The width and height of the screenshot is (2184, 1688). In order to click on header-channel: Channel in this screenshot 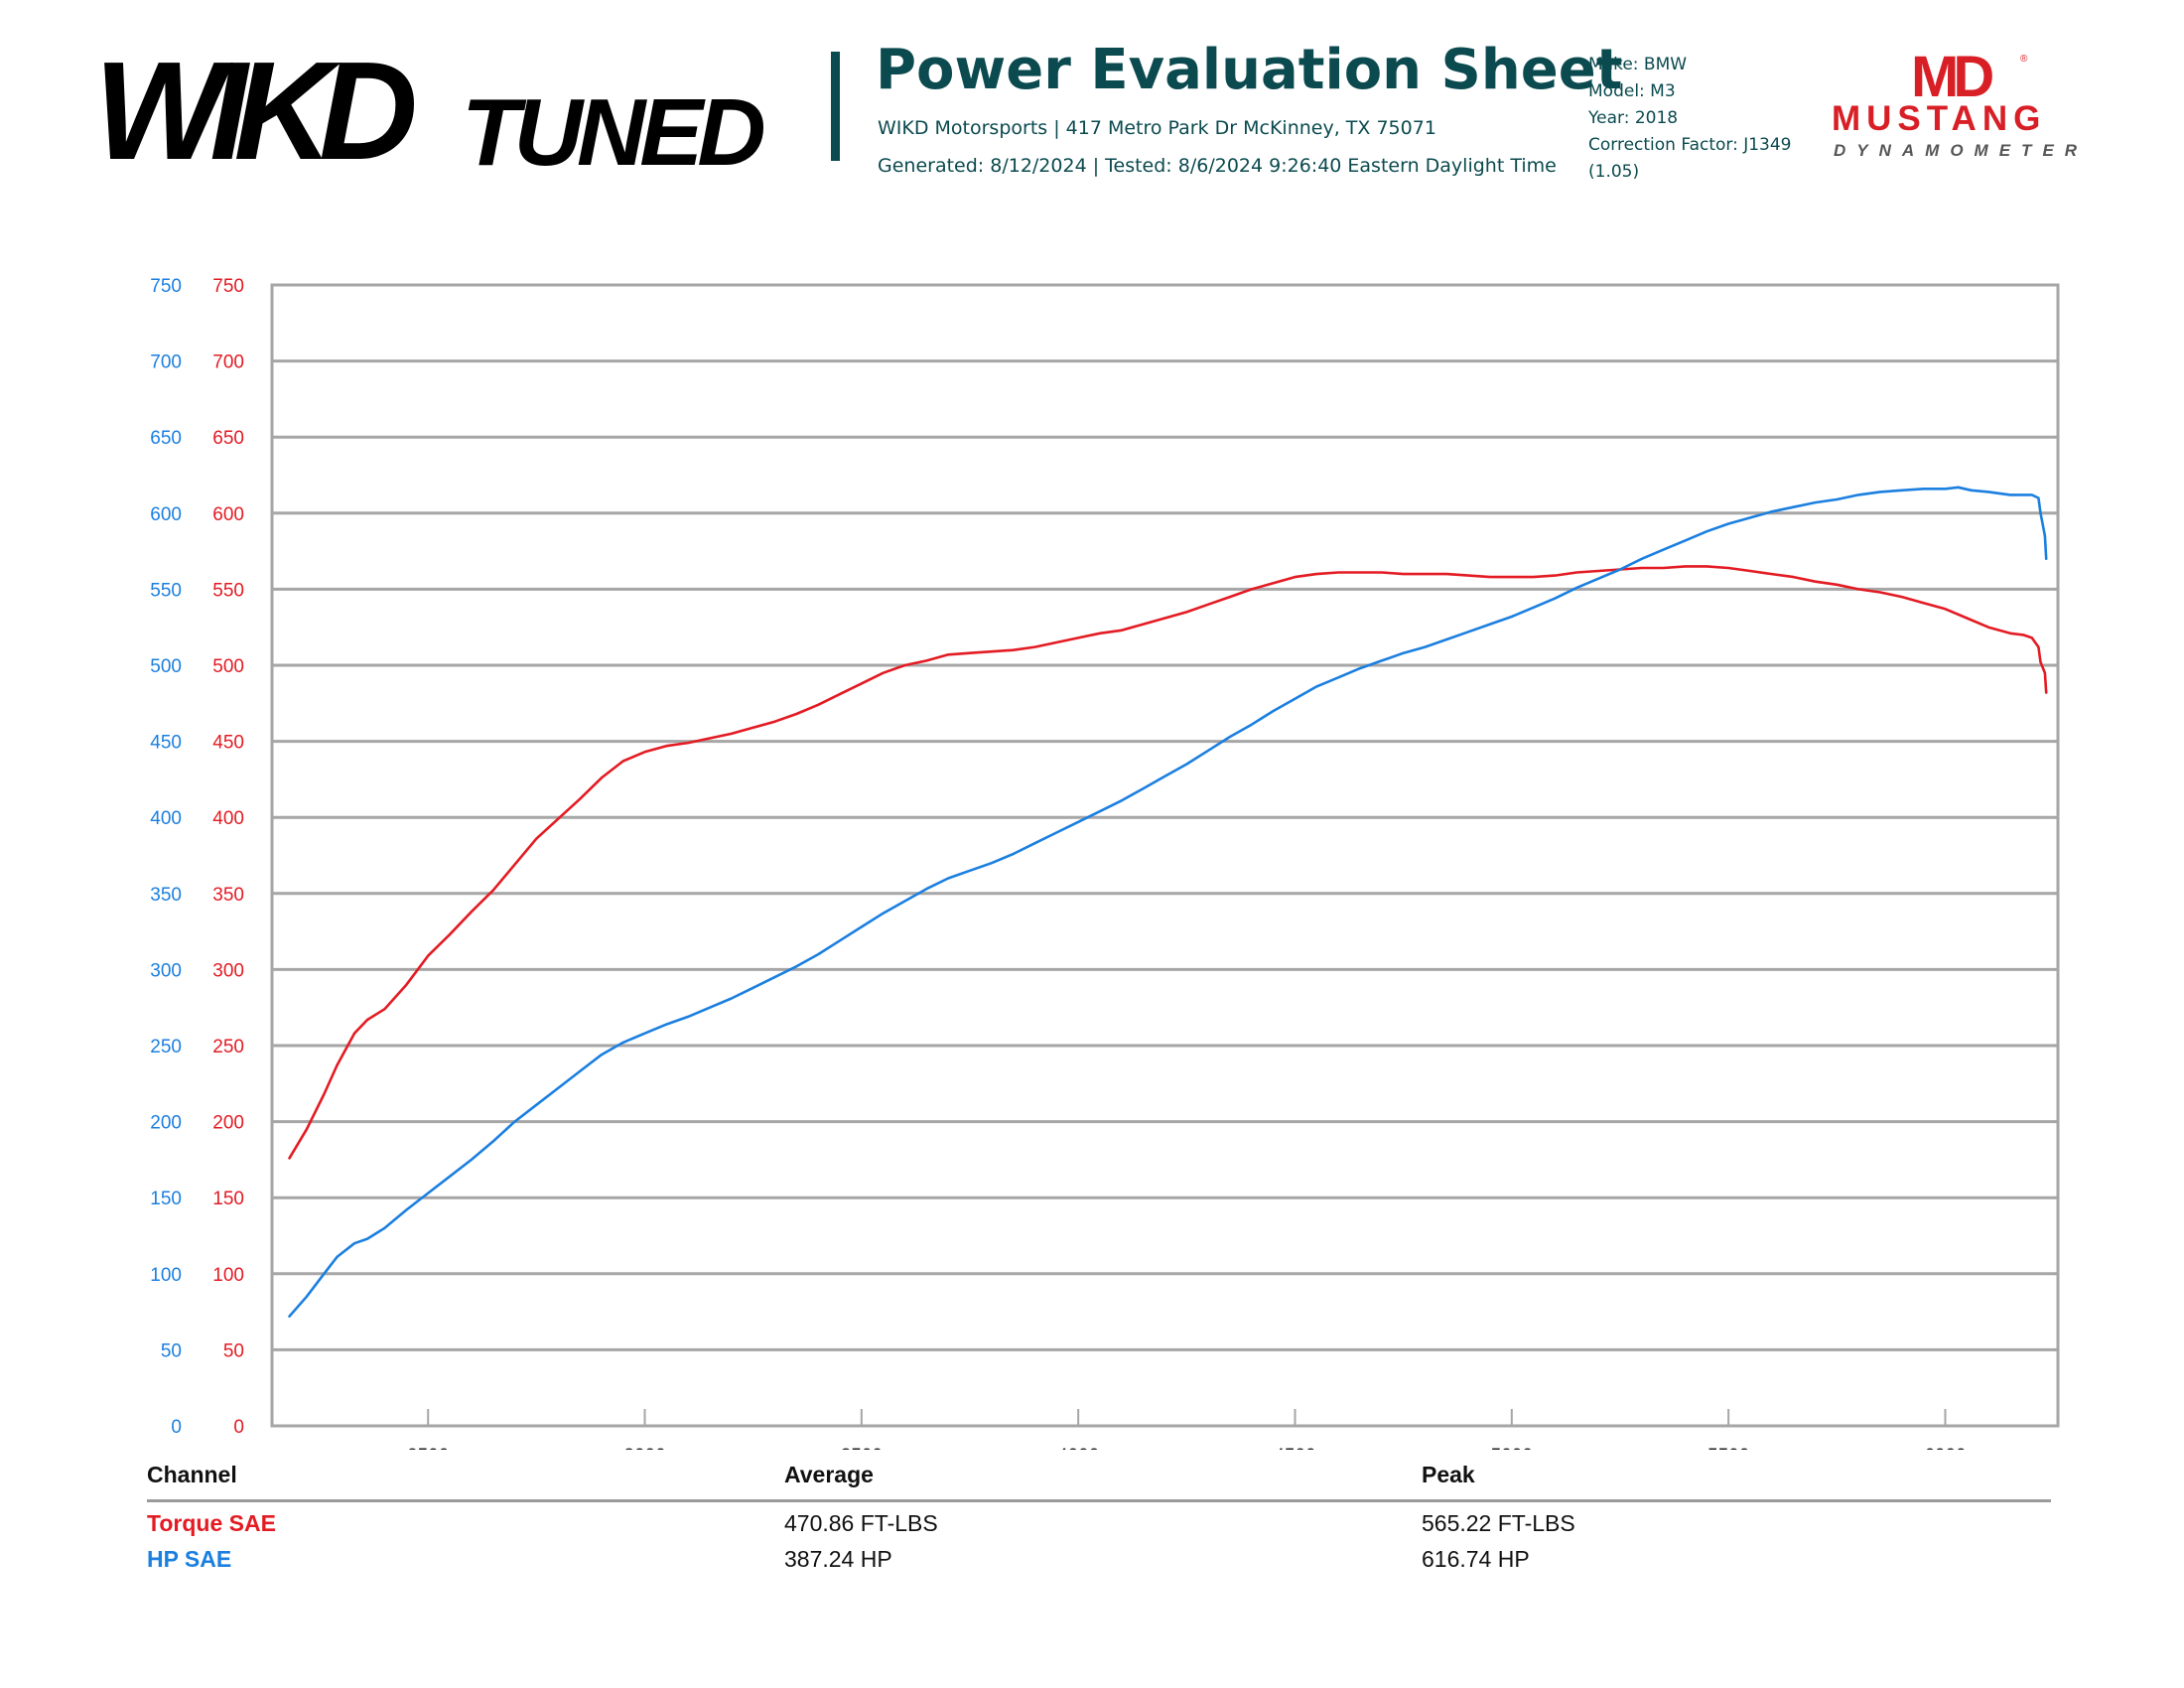, I will do `click(192, 1475)`.